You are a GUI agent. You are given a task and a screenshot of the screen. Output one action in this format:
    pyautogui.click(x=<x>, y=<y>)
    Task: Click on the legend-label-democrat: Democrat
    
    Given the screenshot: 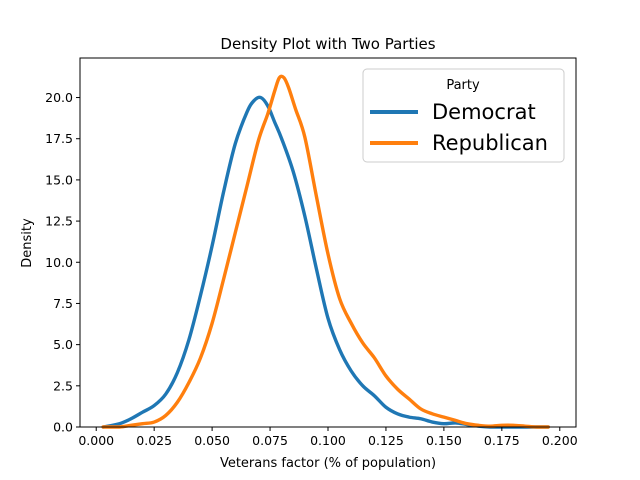 What is the action you would take?
    pyautogui.click(x=484, y=112)
    